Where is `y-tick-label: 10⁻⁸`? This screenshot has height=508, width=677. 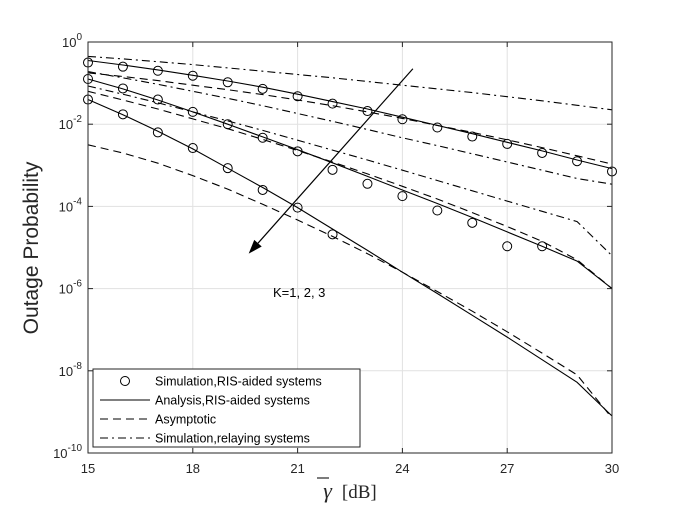 y-tick-label: 10⁻⁸ is located at coordinates (71, 370).